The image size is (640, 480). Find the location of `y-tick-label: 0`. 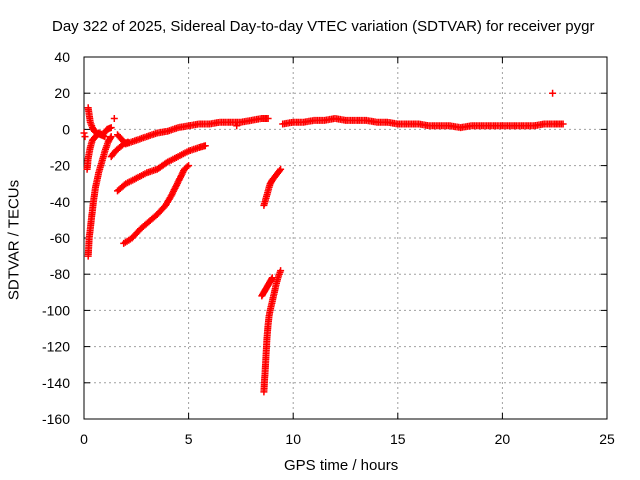

y-tick-label: 0 is located at coordinates (66, 129).